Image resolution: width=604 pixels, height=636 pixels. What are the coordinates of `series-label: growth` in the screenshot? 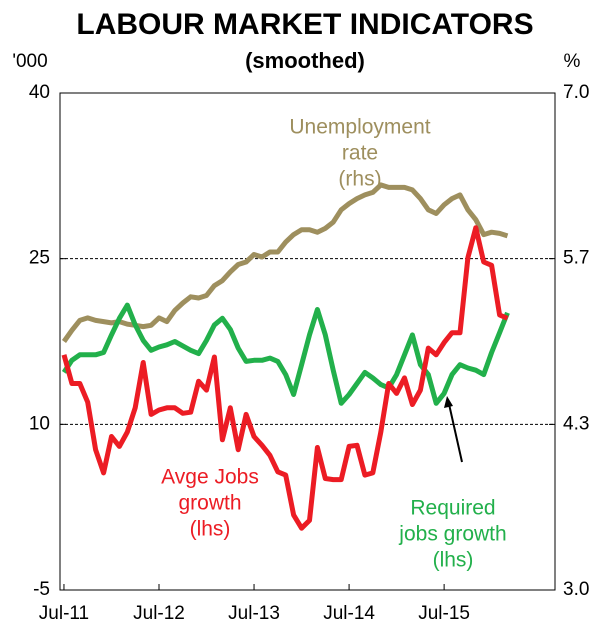 It's located at (209, 503).